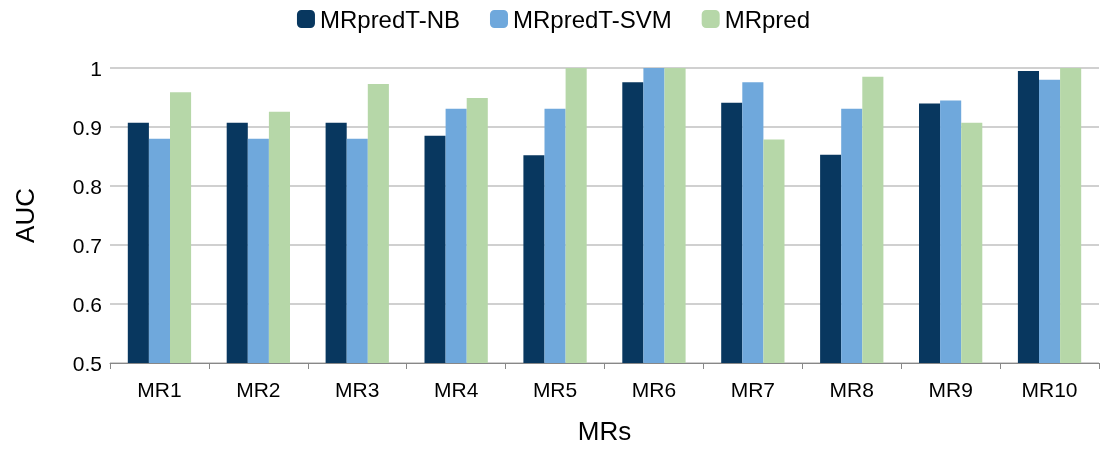 This screenshot has height=453, width=1107. I want to click on x-tick-label: MR1, so click(159, 389).